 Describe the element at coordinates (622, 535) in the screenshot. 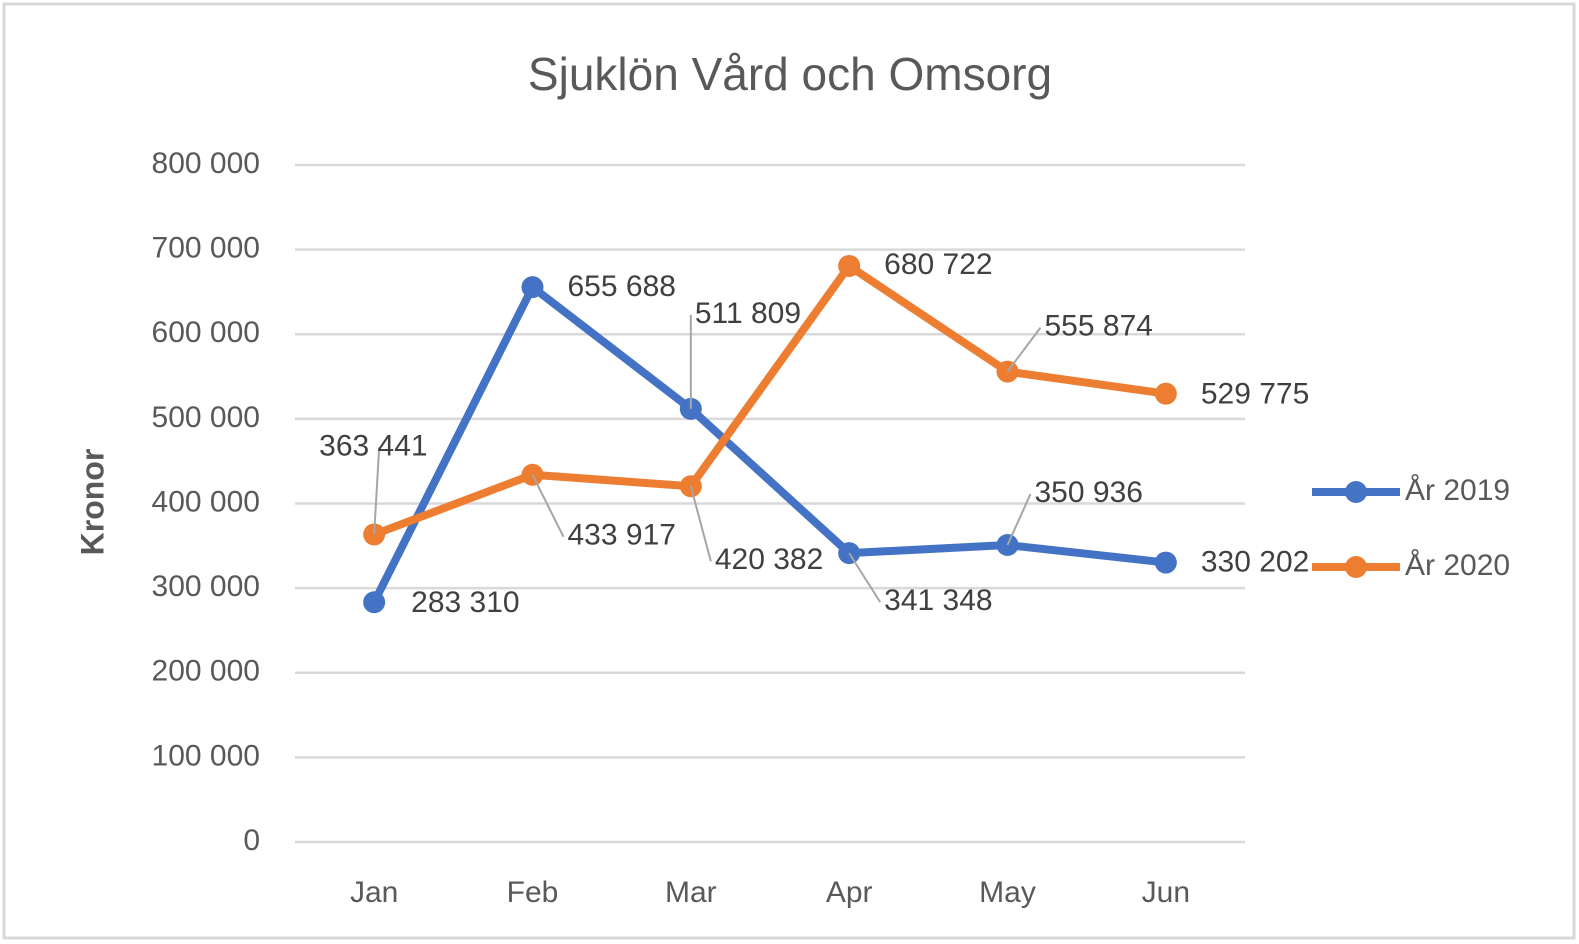

I see `data-label: 433 917` at that location.